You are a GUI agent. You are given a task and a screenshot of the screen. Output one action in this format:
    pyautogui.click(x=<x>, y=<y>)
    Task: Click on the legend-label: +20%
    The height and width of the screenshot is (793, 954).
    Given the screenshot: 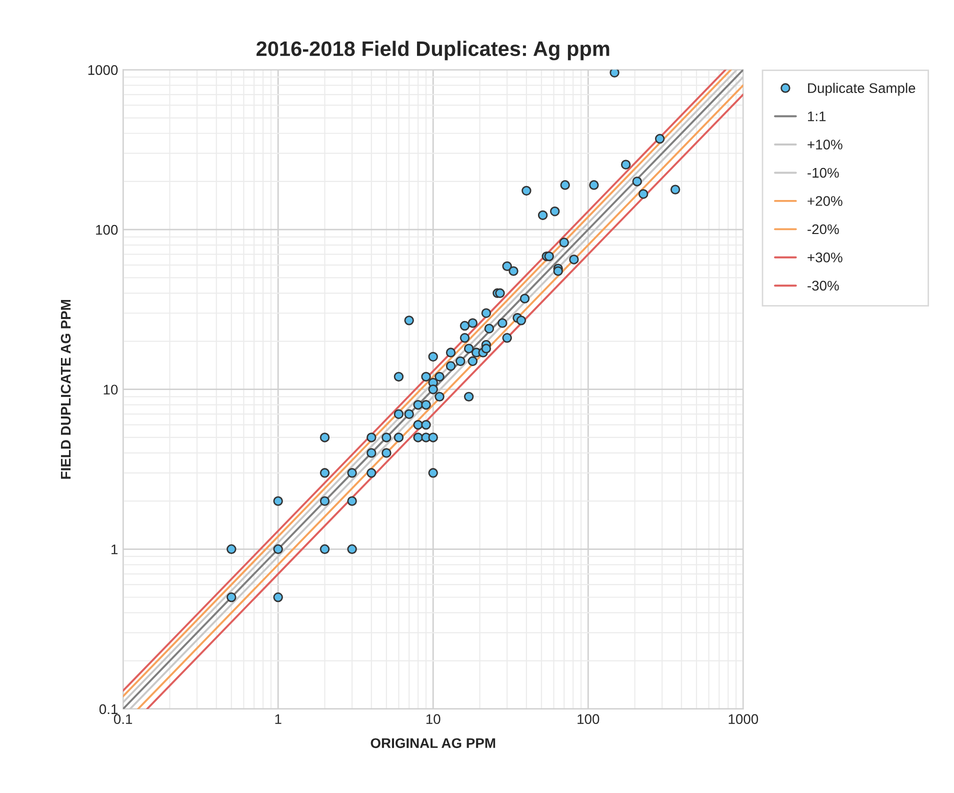 What is the action you would take?
    pyautogui.click(x=825, y=201)
    